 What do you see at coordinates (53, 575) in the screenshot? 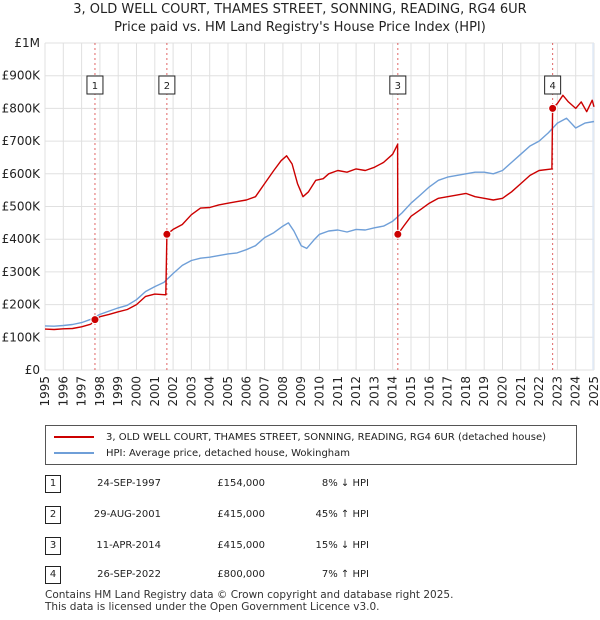
I see `transaction-number: 4` at bounding box center [53, 575].